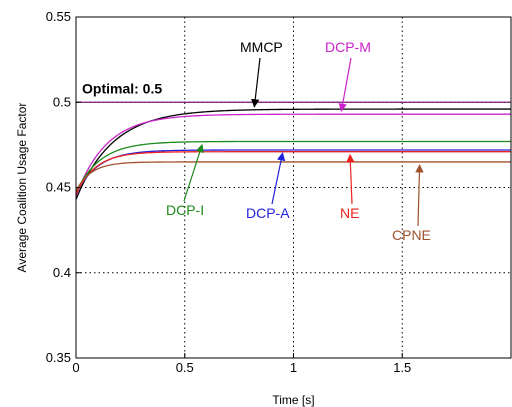  What do you see at coordinates (122, 88) in the screenshot?
I see `optimal-label: Optimal: 0.5` at bounding box center [122, 88].